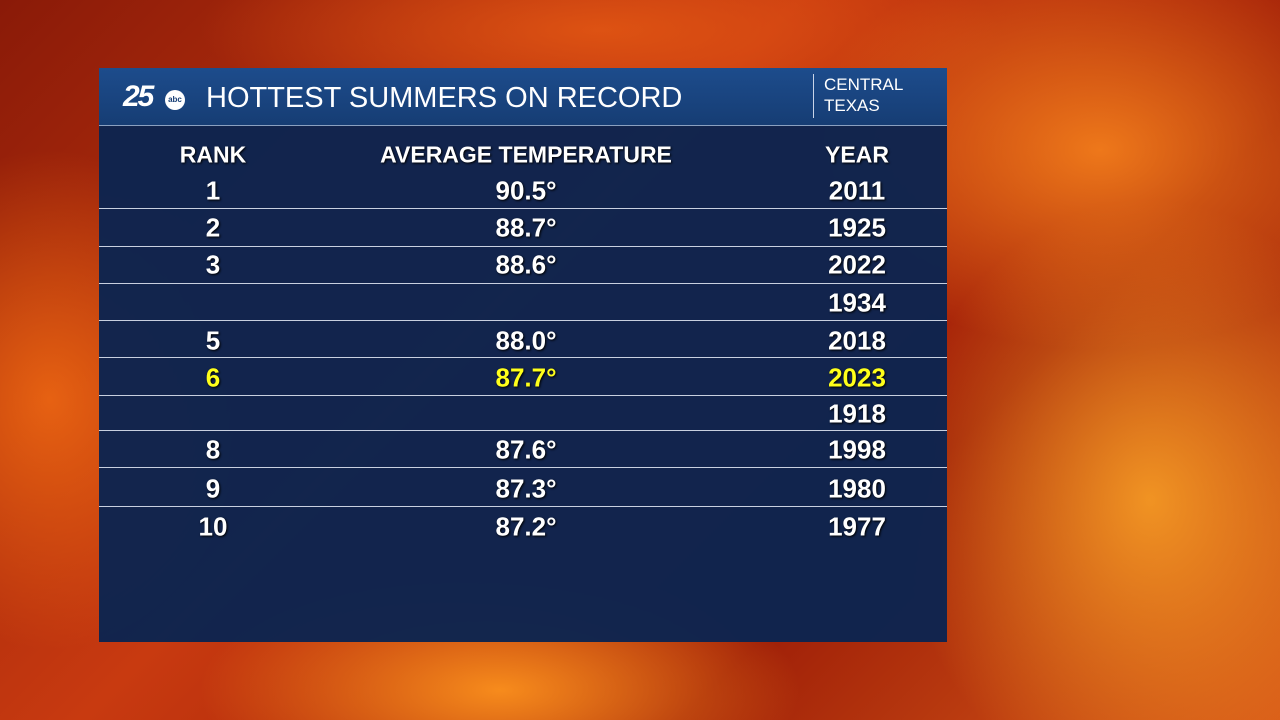 The width and height of the screenshot is (1280, 720). Describe the element at coordinates (864, 84) in the screenshot. I see `region-line: CENTRAL` at that location.